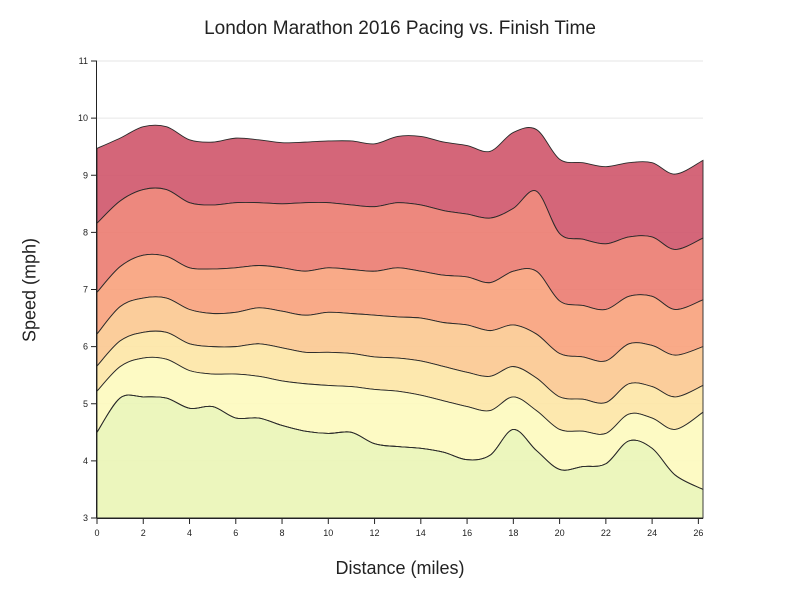 The image size is (800, 600). I want to click on pace-band-lower-edge, so click(400, 442).